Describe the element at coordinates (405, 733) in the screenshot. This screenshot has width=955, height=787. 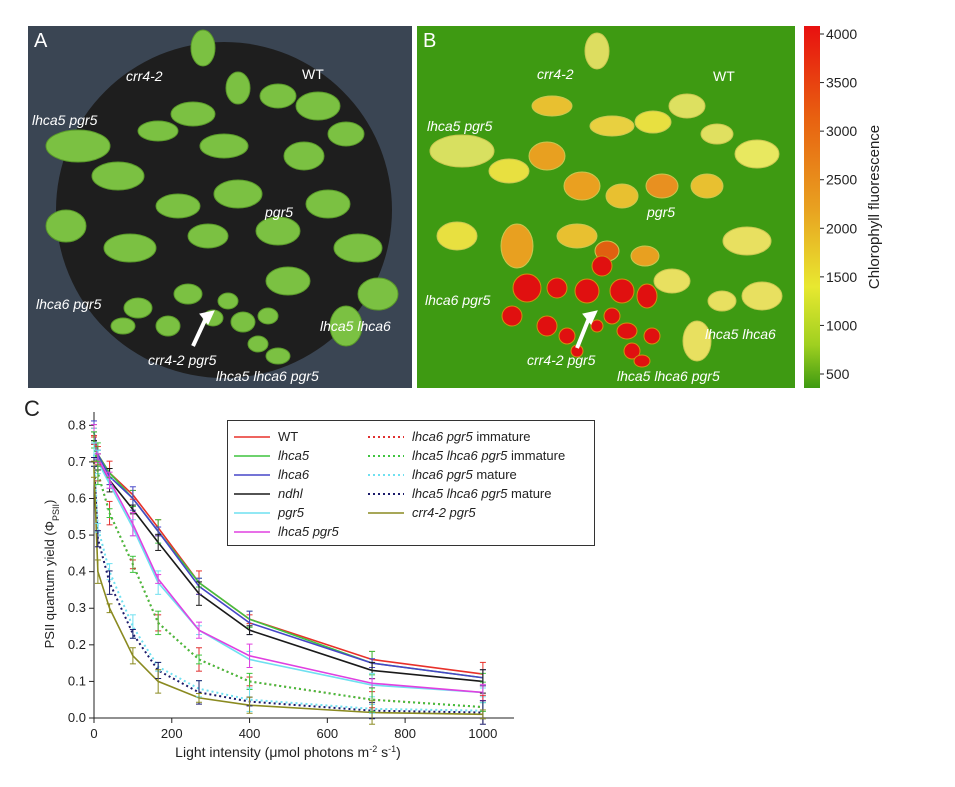
I see `x-tick-label: 800` at that location.